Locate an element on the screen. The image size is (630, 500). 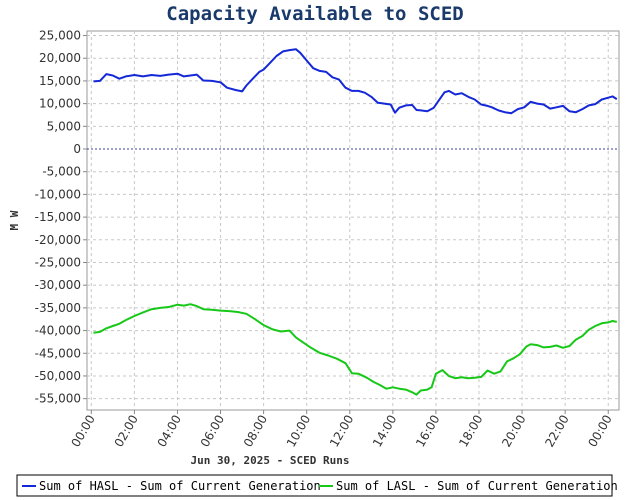
y-axis-label: M W is located at coordinates (14, 220).